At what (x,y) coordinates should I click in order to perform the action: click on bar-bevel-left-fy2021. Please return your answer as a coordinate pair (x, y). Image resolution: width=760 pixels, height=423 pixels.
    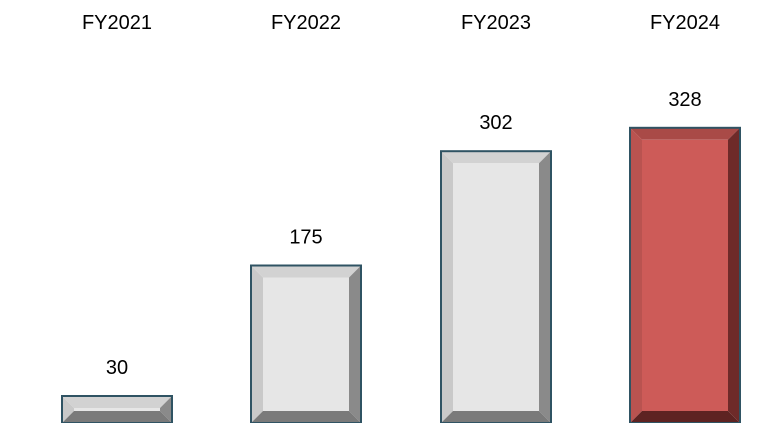
    Looking at the image, I should click on (68, 409).